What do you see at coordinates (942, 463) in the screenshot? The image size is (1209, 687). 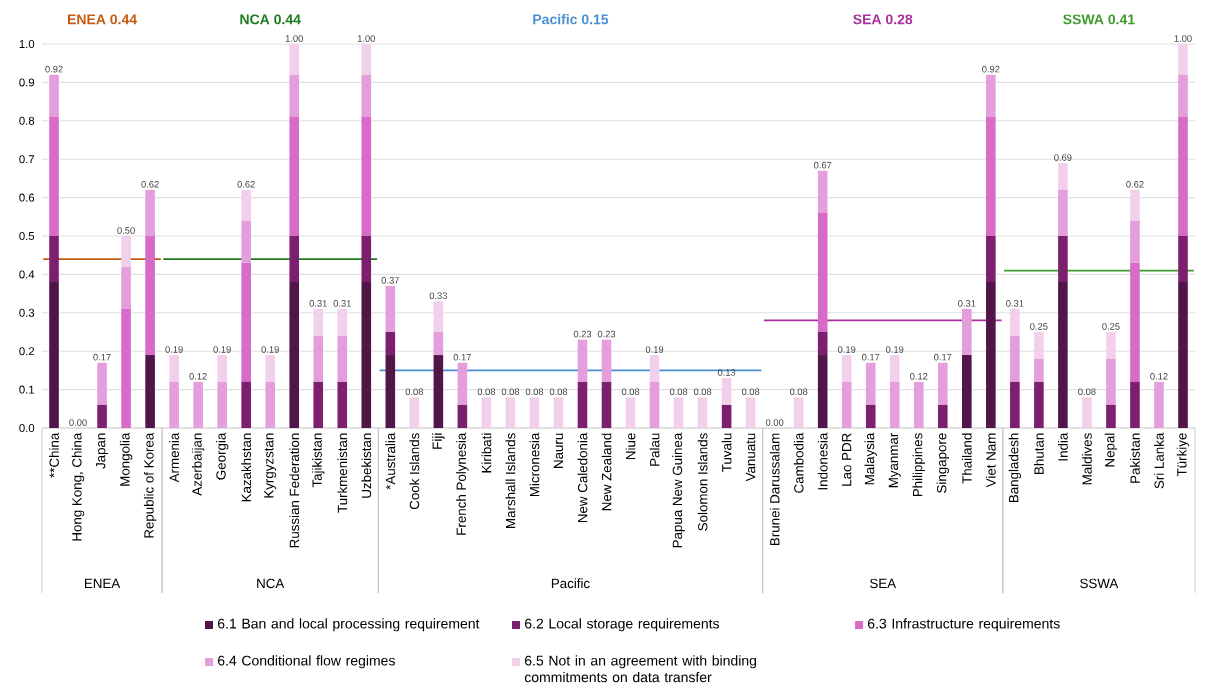 I see `x-tick-label: Singapore` at bounding box center [942, 463].